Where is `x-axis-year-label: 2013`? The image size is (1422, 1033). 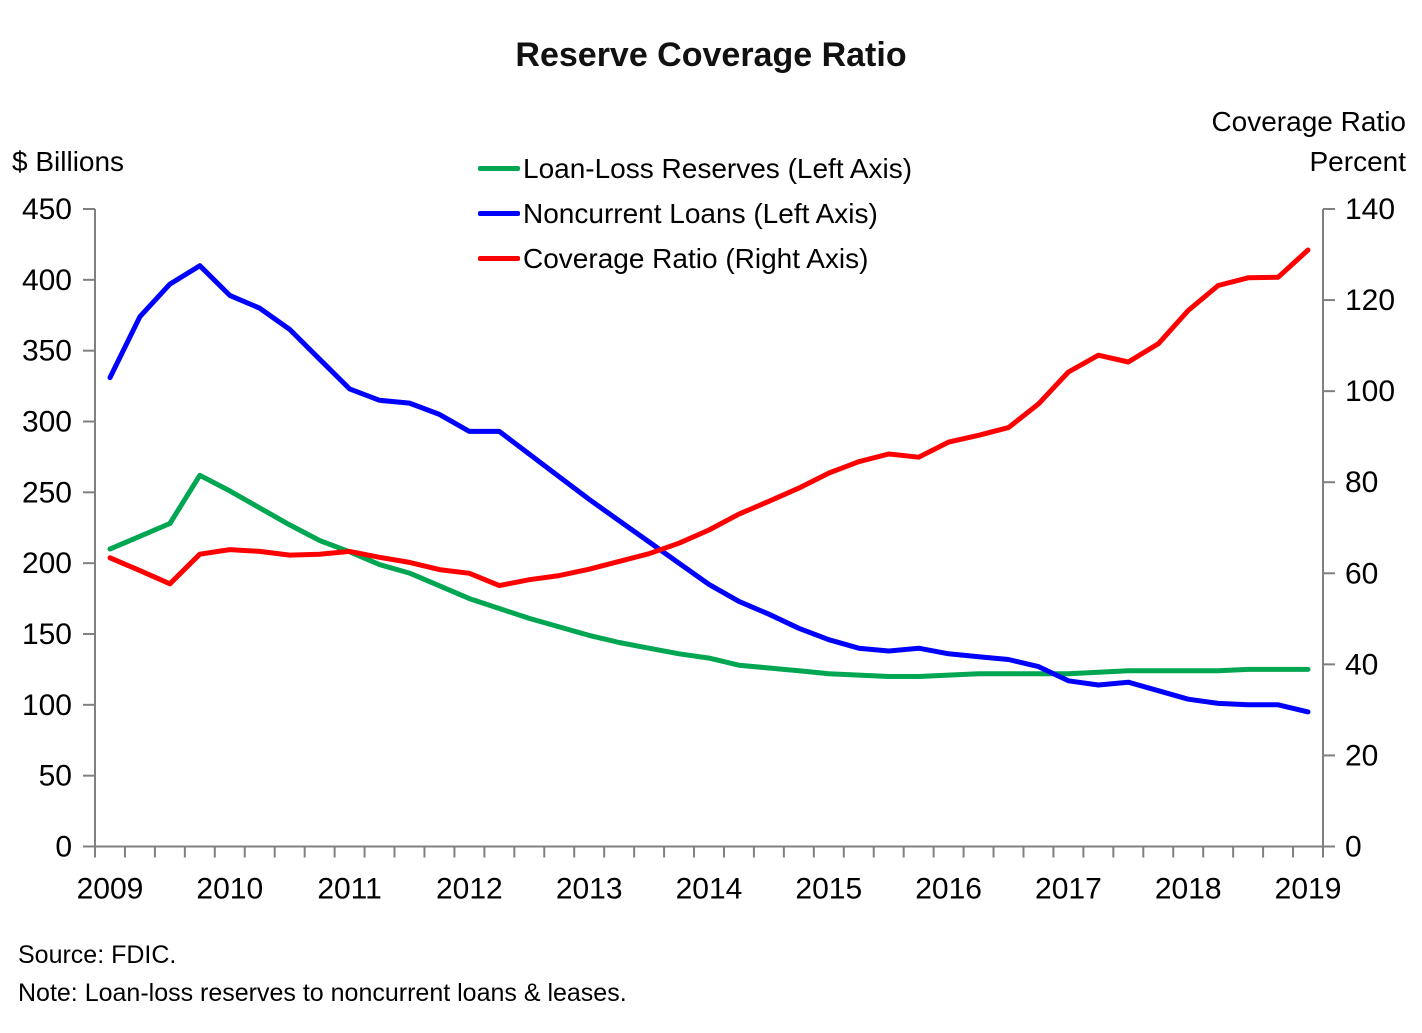
x-axis-year-label: 2013 is located at coordinates (589, 889).